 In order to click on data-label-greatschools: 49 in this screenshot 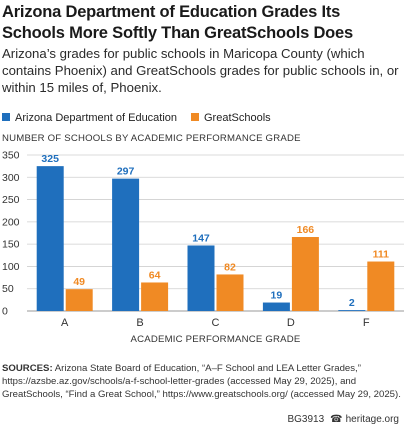, I will do `click(79, 282)`.